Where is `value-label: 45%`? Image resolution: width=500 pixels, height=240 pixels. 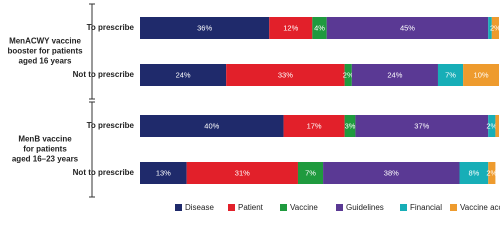
value-label: 45% is located at coordinates (407, 27).